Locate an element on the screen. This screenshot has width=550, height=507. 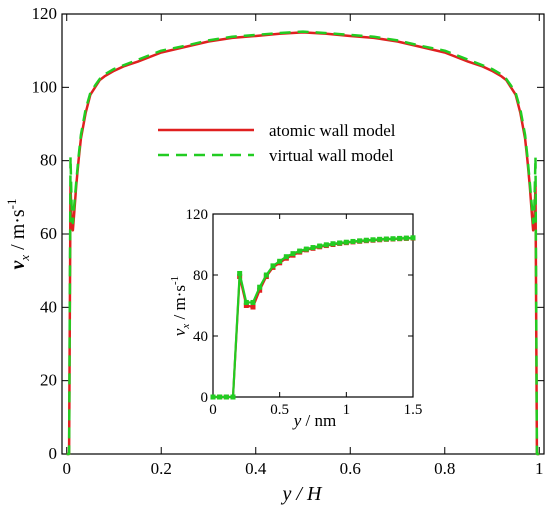
main-x-axis-title-text: y / H is located at coordinates (302, 494).